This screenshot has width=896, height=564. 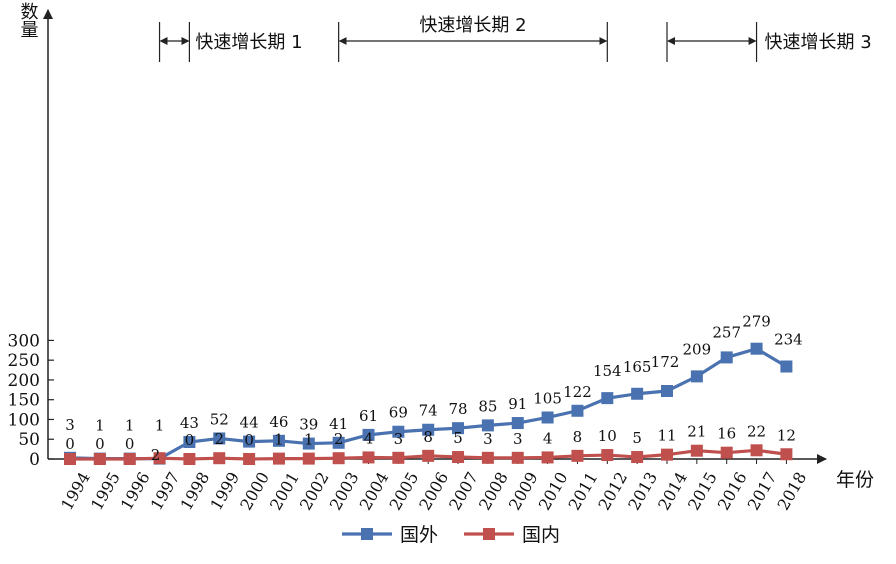 What do you see at coordinates (249, 423) in the screenshot?
I see `data-label-series-0: 44` at bounding box center [249, 423].